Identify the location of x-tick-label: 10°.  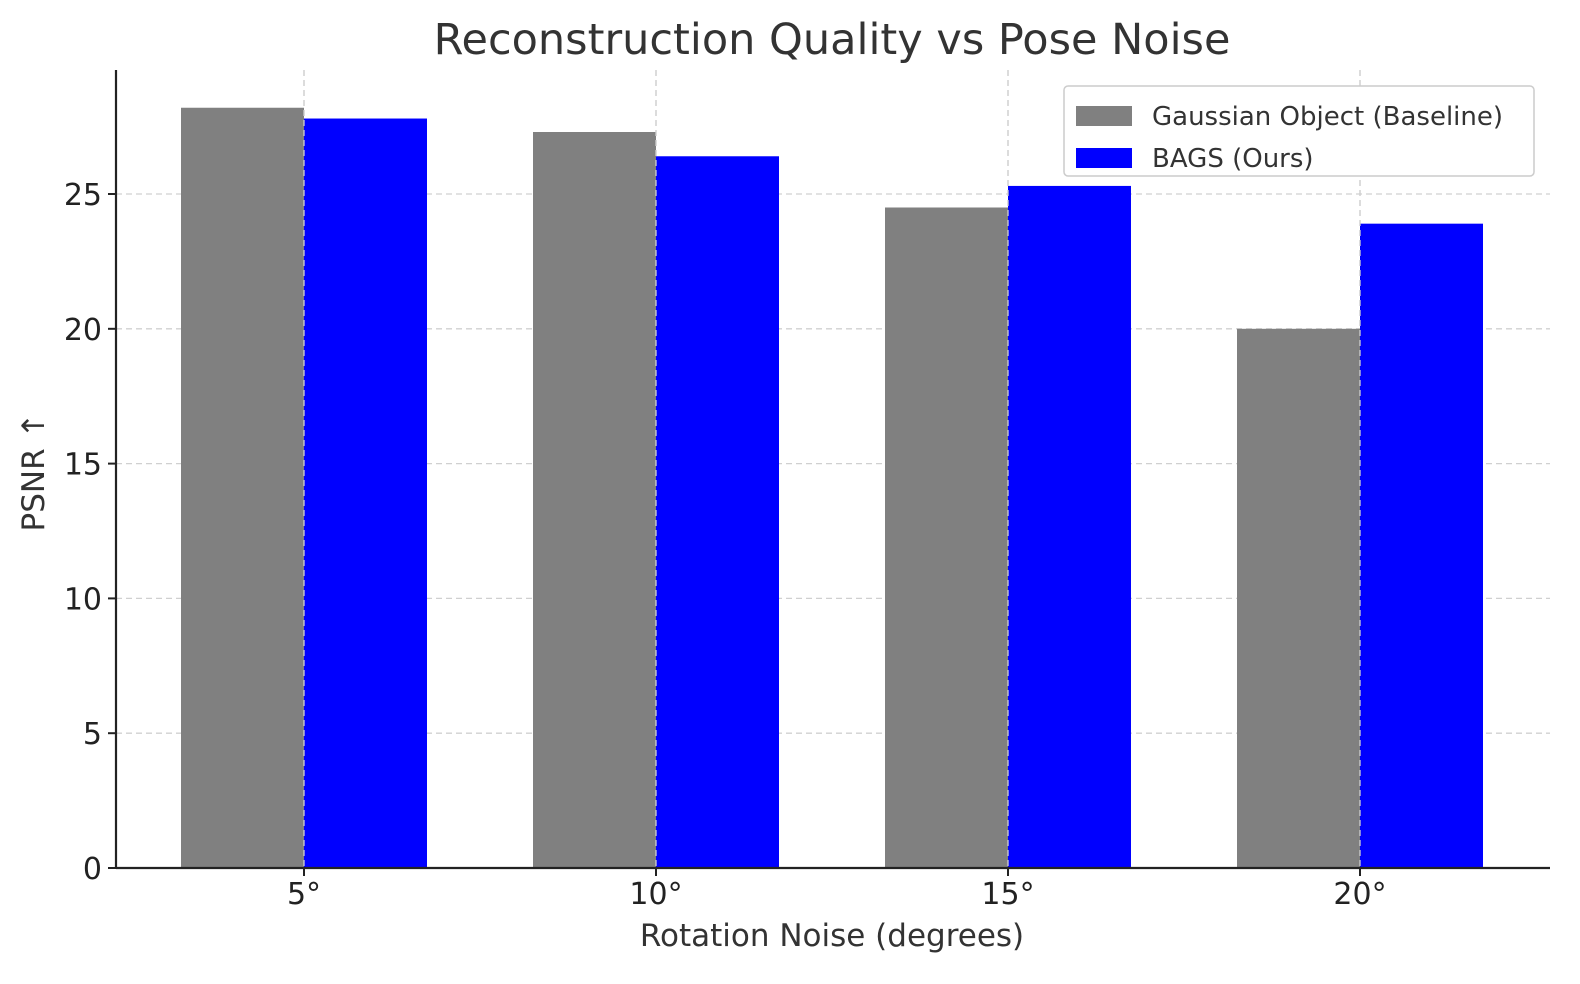
(655, 894).